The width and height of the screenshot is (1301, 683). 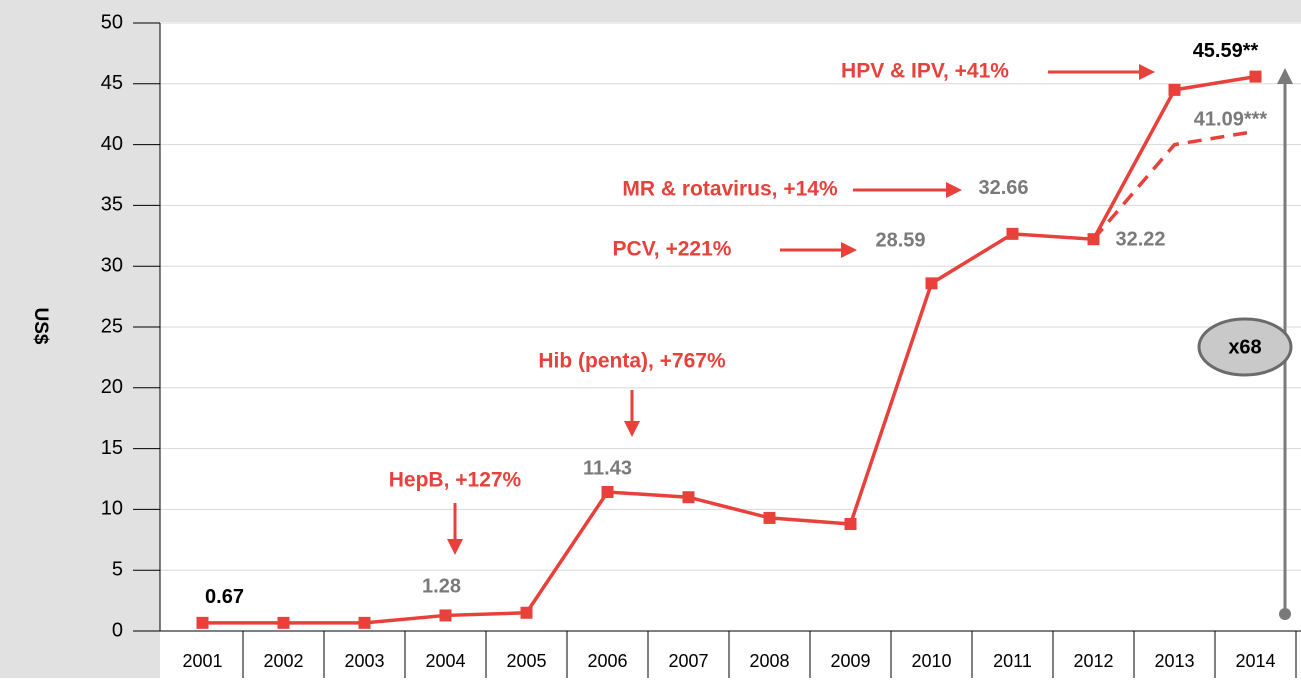 What do you see at coordinates (441, 587) in the screenshot?
I see `value-label: 1.28` at bounding box center [441, 587].